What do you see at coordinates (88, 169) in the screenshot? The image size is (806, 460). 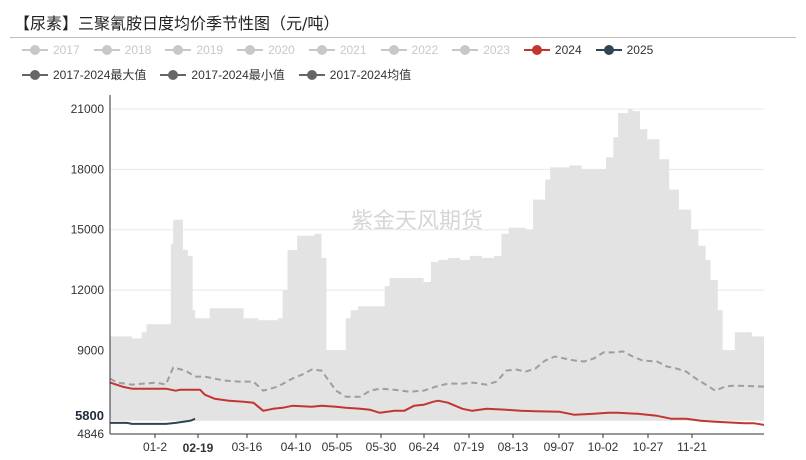 I see `y-tick-label: 18000` at bounding box center [88, 169].